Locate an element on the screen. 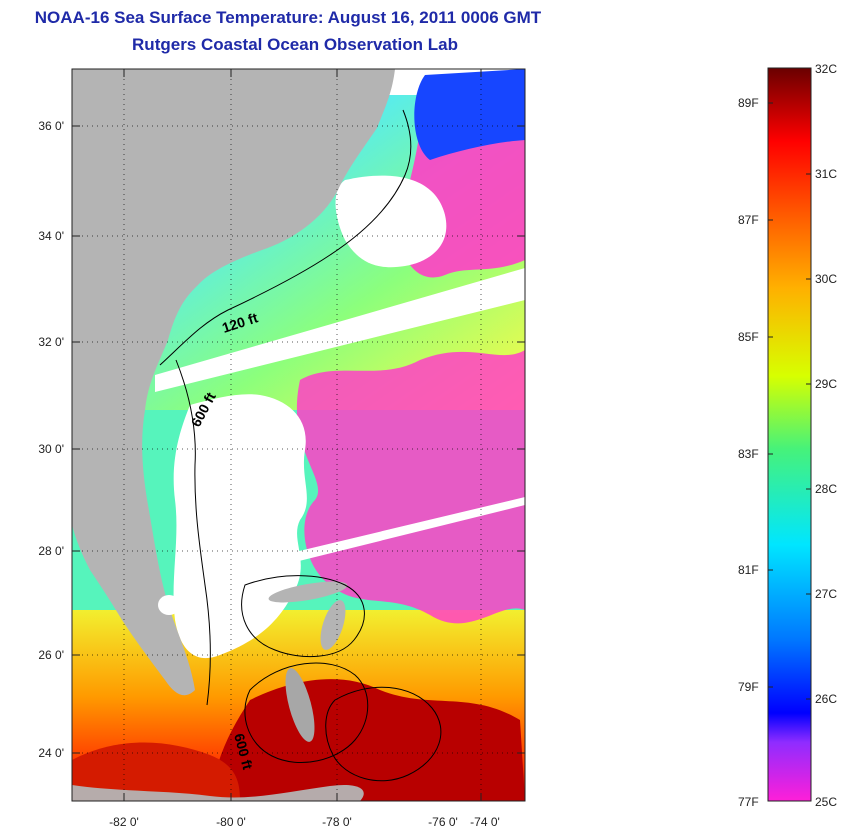 This screenshot has width=849, height=832. lon-label: -80 0' is located at coordinates (231, 822).